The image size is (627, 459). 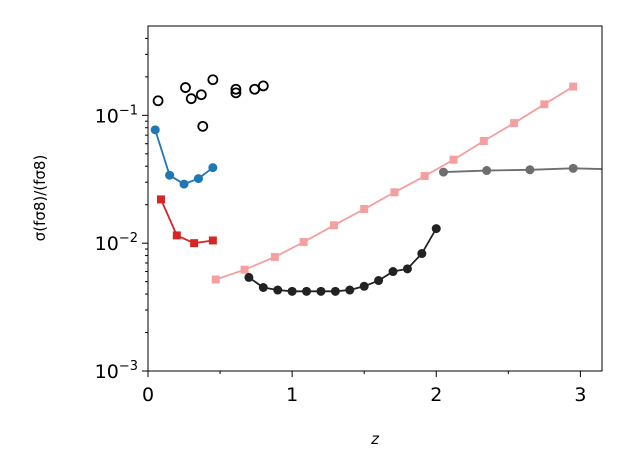 What do you see at coordinates (375, 439) in the screenshot?
I see `x-axis-label: z` at bounding box center [375, 439].